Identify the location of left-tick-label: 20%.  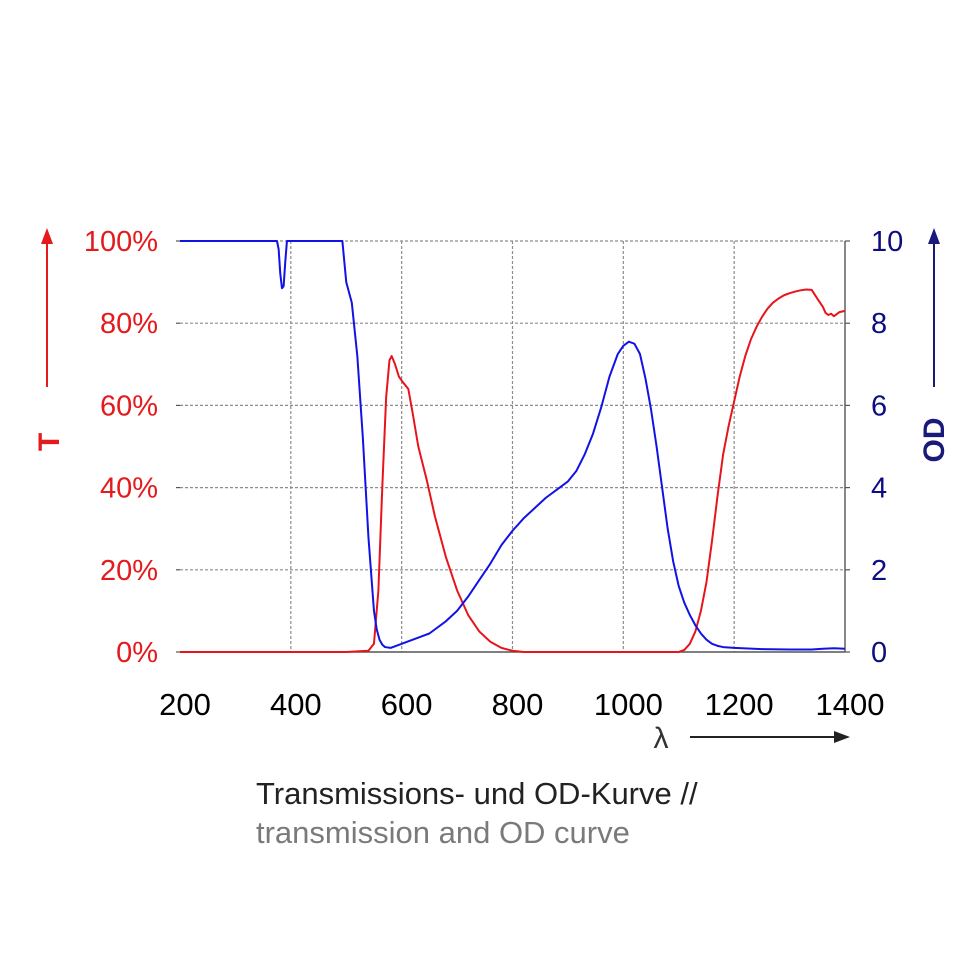
(129, 571).